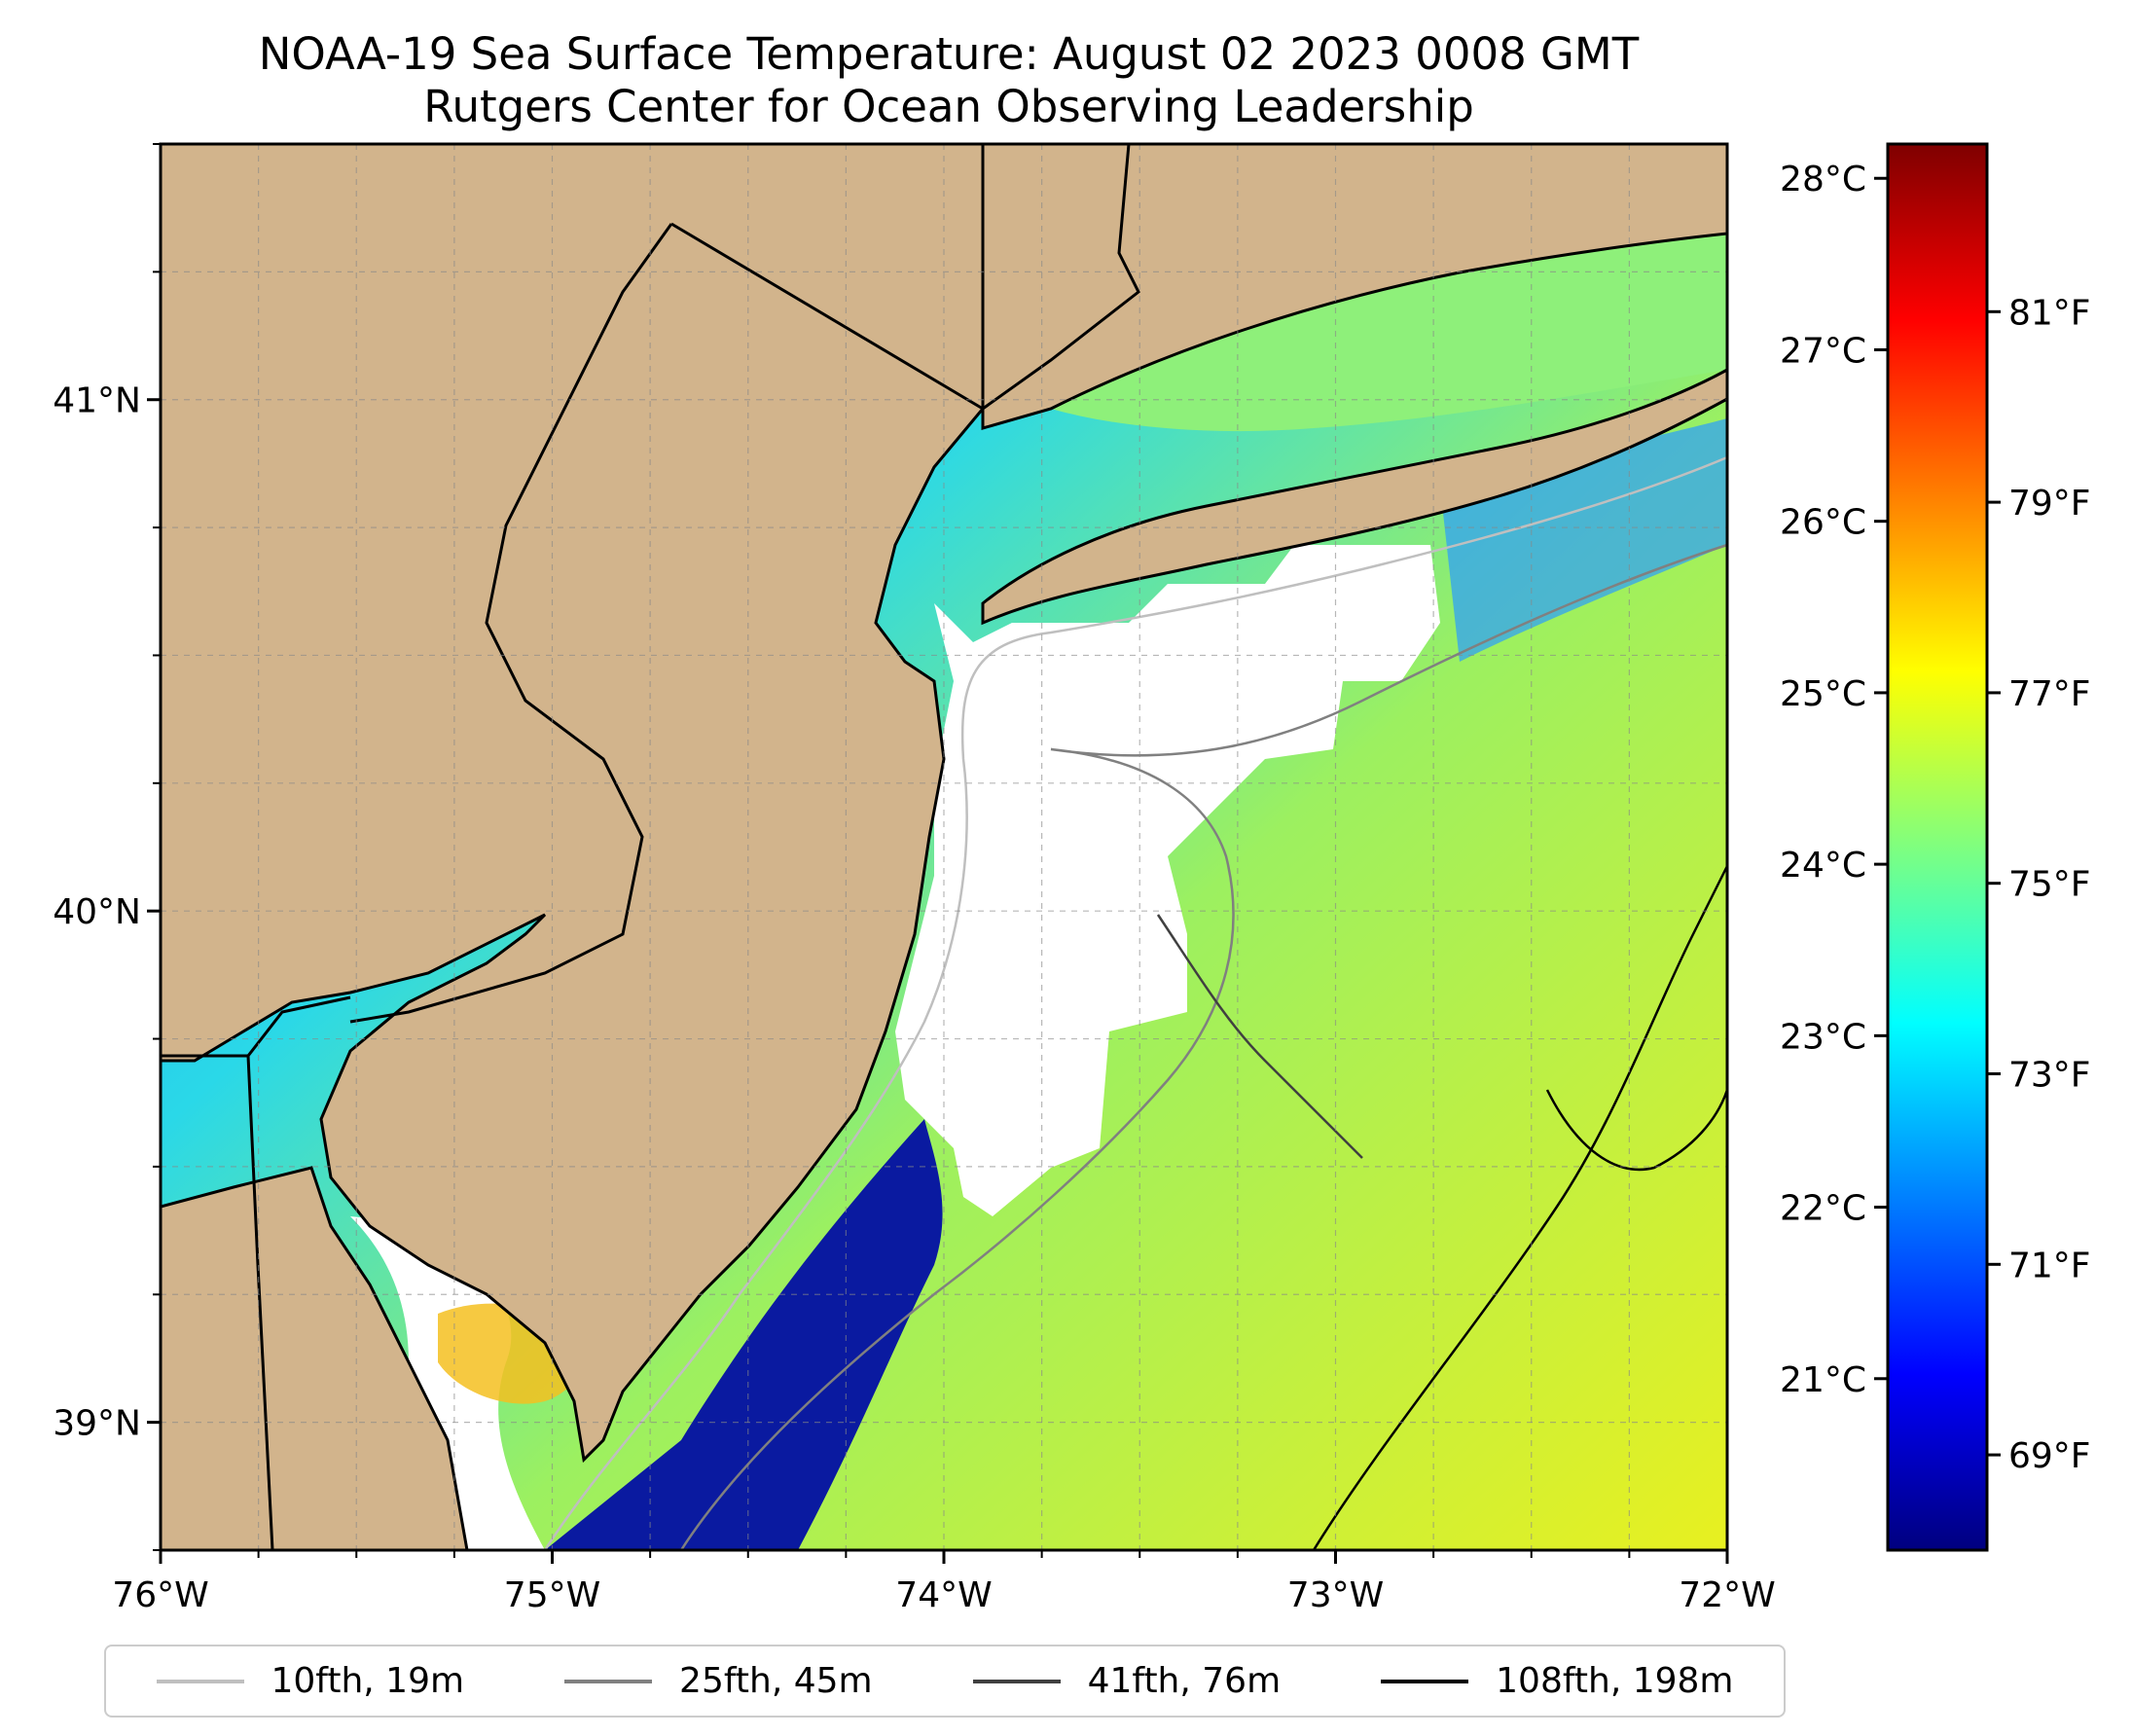 This screenshot has width=2132, height=1736. Describe the element at coordinates (1823, 351) in the screenshot. I see `celsius-tick-label: 27°C` at that location.